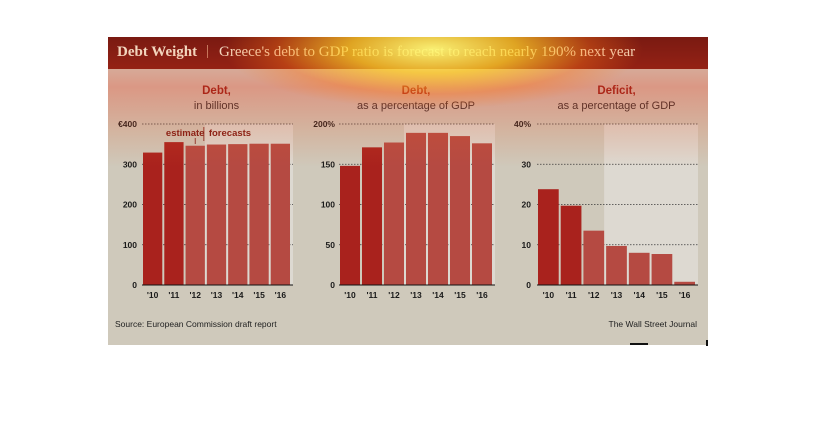 The width and height of the screenshot is (816, 440). I want to click on y-tick-label: 50, so click(331, 245).